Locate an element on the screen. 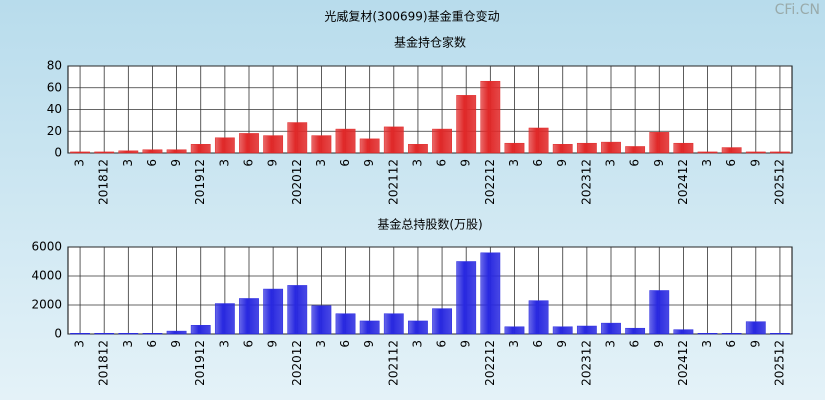 The height and width of the screenshot is (400, 825). y-tick-label: 80 is located at coordinates (54, 66).